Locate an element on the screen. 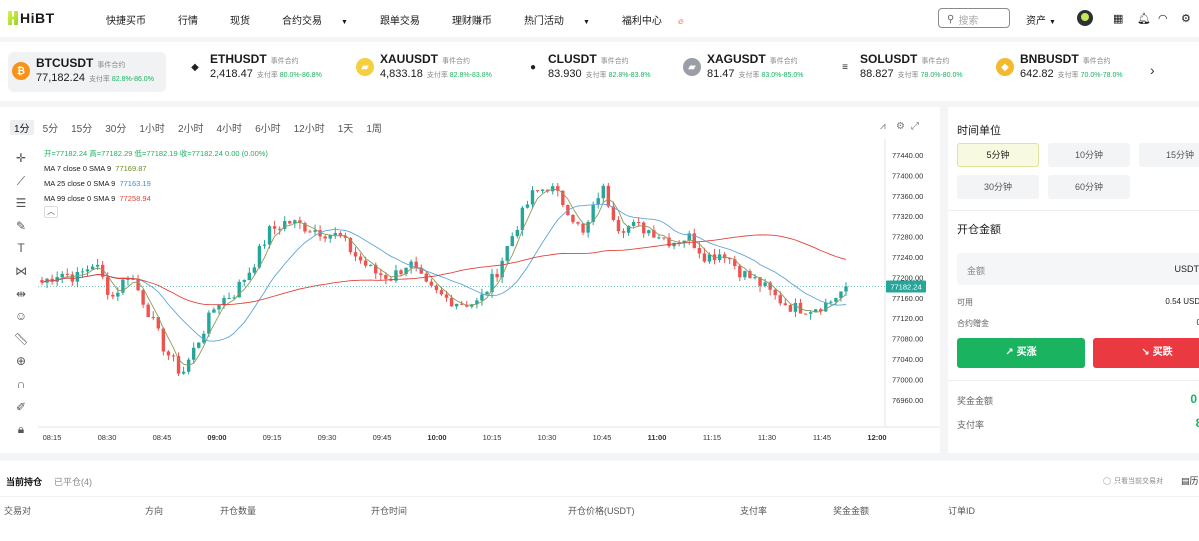 This screenshot has height=541, width=1199. fullscreen-icon: ⤢ is located at coordinates (915, 126).